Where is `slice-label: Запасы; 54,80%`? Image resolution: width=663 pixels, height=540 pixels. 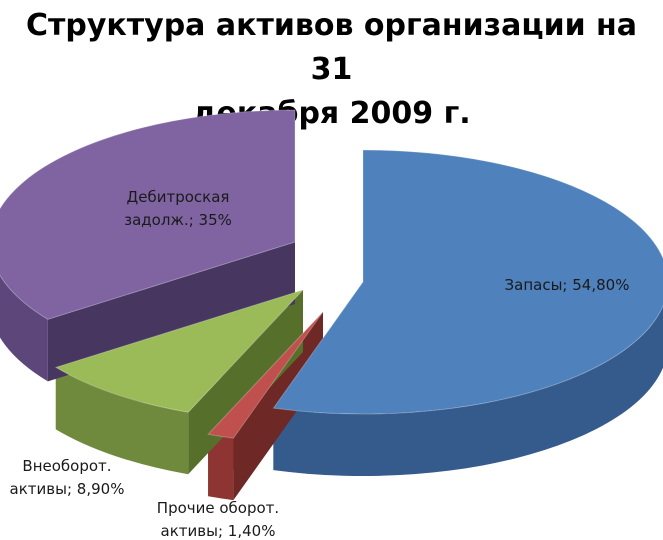
slice-label: Запасы; 54,80% is located at coordinates (567, 285).